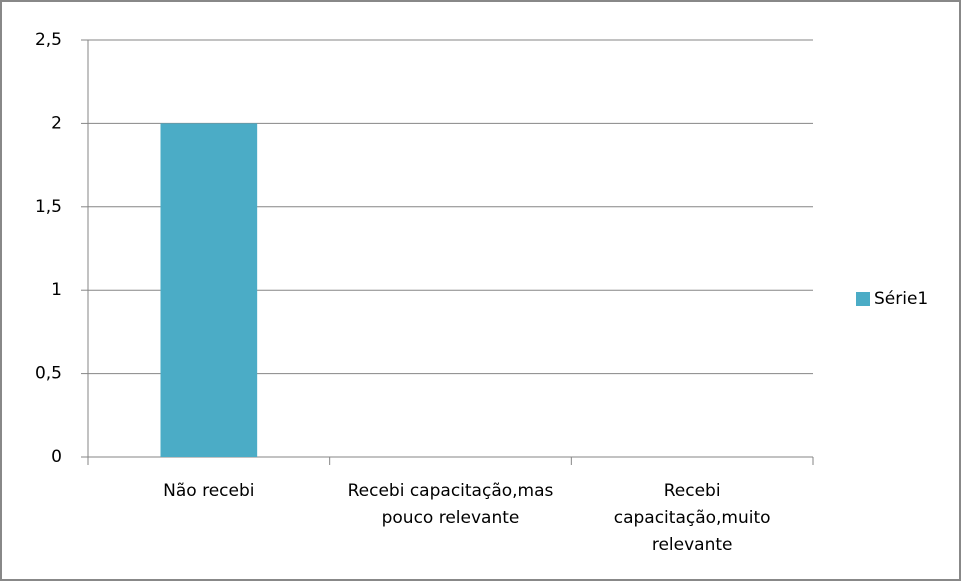 The width and height of the screenshot is (961, 581). Describe the element at coordinates (56, 290) in the screenshot. I see `y-tick-label: 1` at that location.